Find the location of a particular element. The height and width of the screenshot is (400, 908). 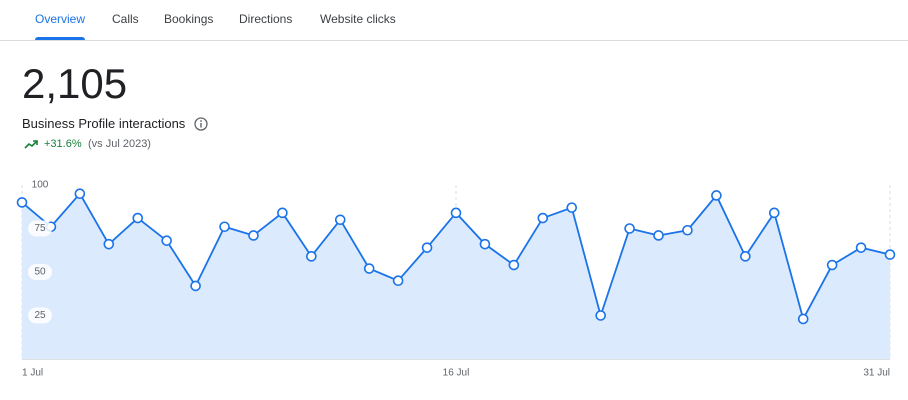

x-tick-label: 16 Jul is located at coordinates (456, 373).